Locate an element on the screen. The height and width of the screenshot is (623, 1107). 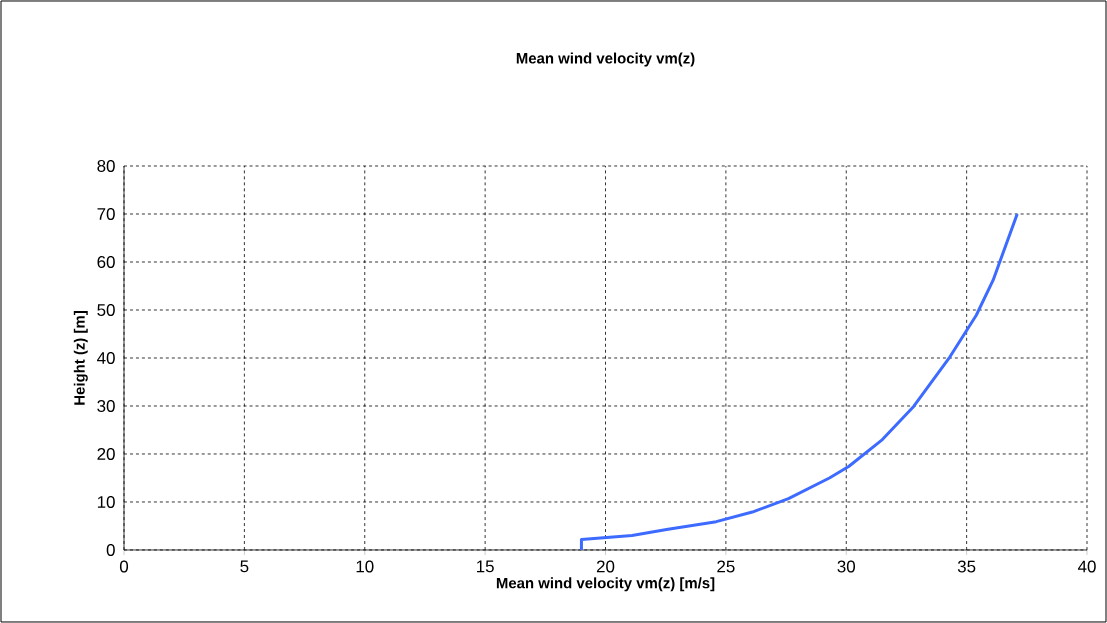
y-tick-label: 30 is located at coordinates (106, 405).